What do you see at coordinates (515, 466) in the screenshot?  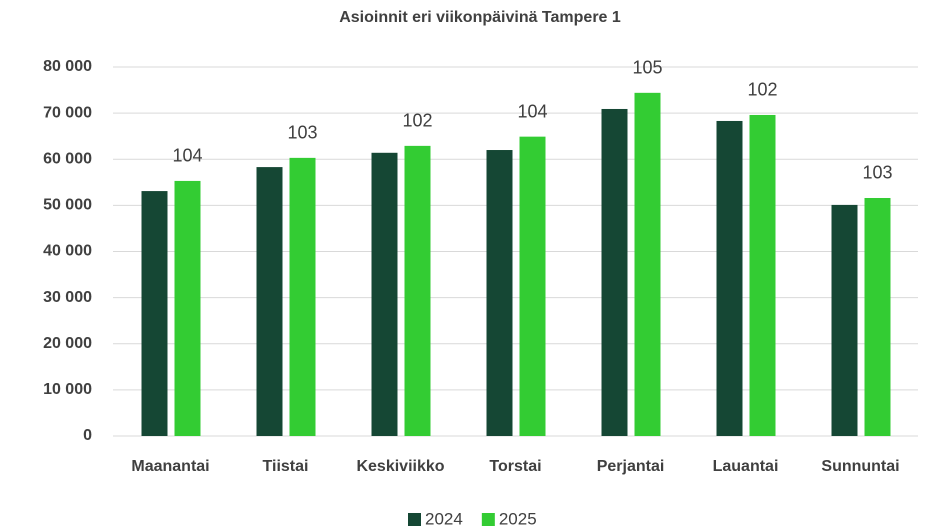 I see `x-tick-label: Torstai` at bounding box center [515, 466].